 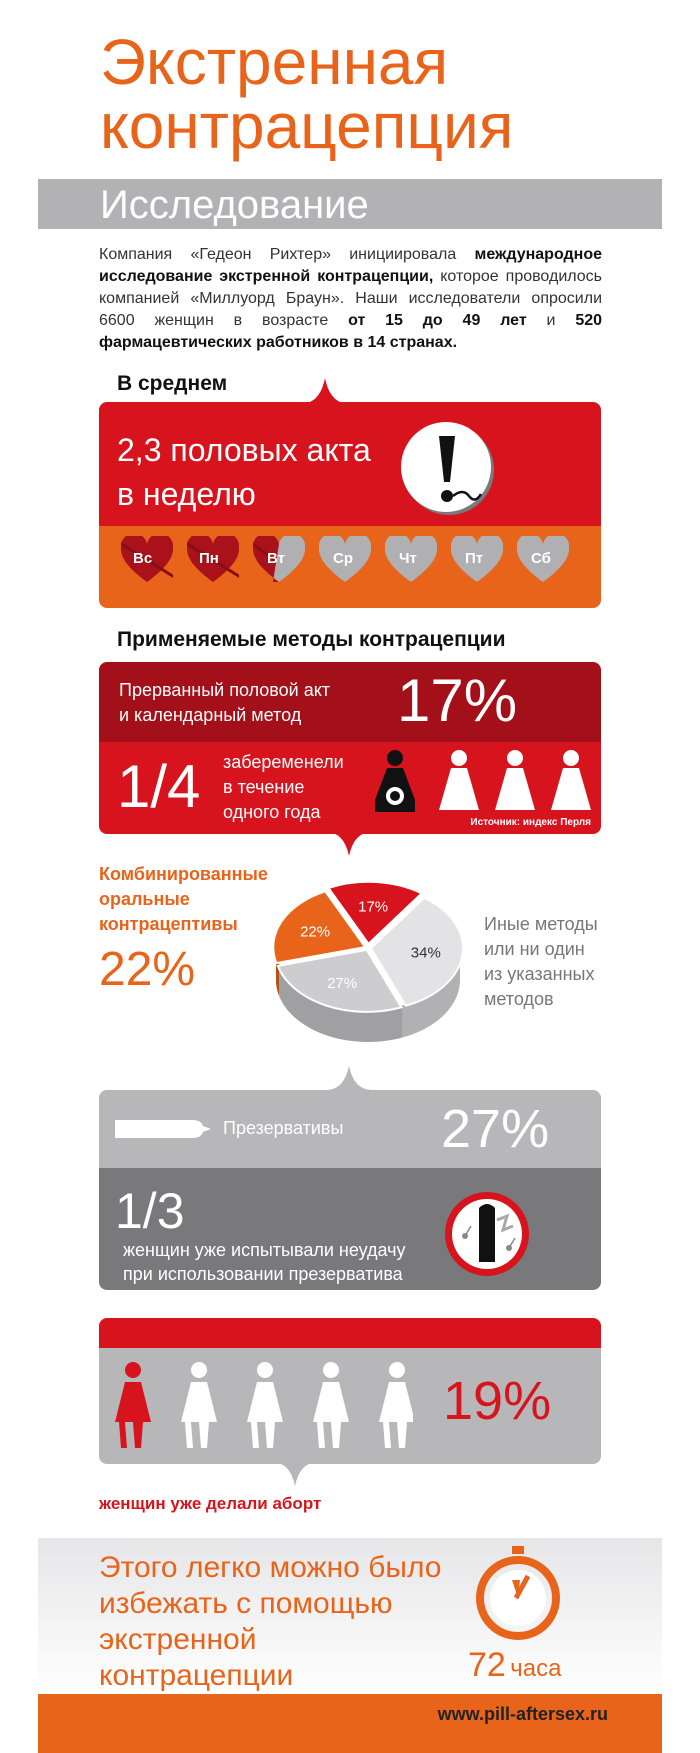 I want to click on pie-right-line: из указанных, so click(x=539, y=974).